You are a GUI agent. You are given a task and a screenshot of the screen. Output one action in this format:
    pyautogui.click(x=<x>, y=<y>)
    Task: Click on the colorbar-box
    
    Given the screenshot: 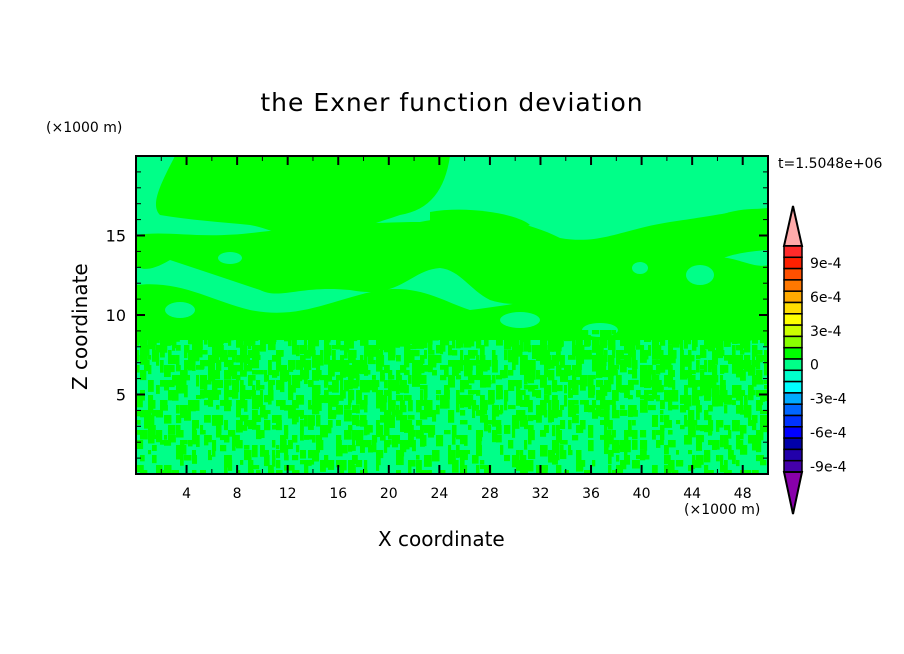 What is the action you would take?
    pyautogui.click(x=793, y=331)
    